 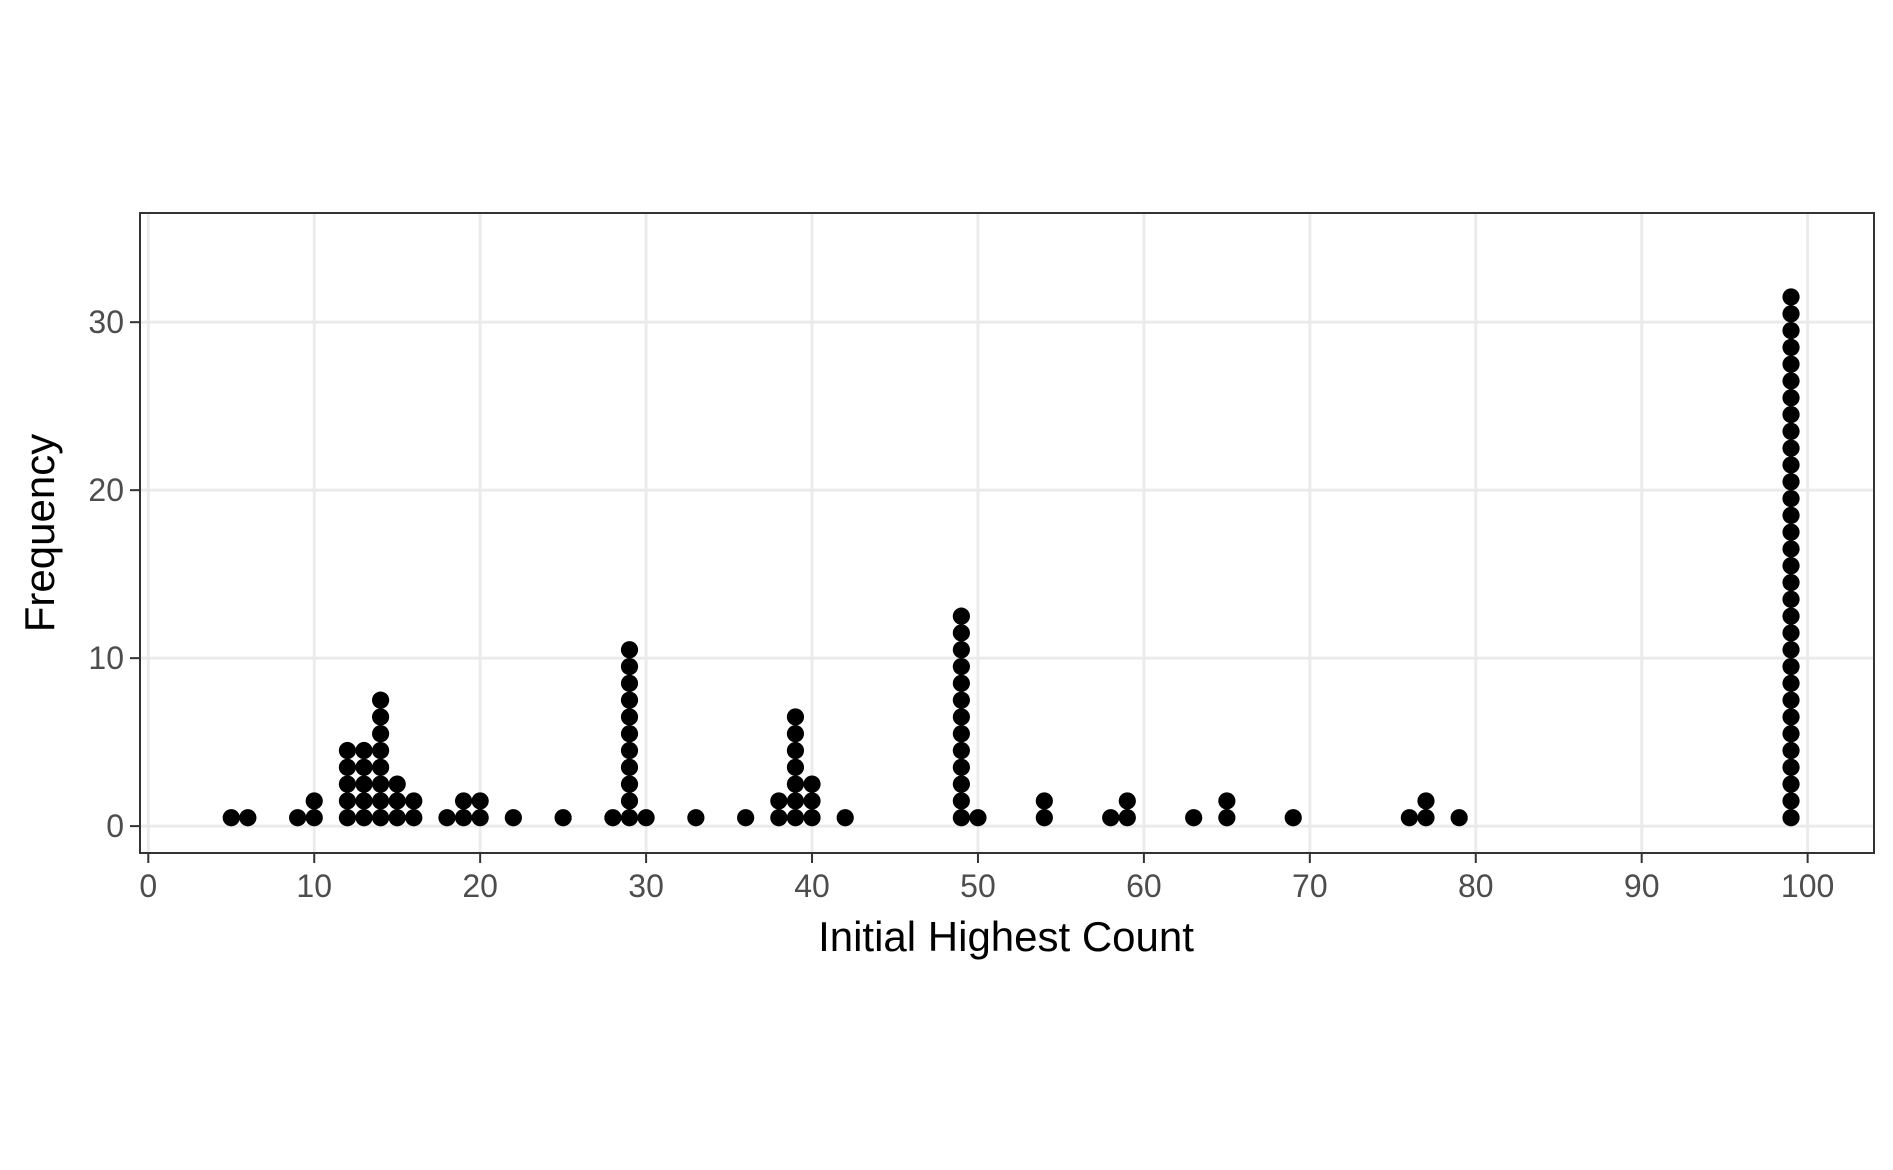 What do you see at coordinates (1642, 886) in the screenshot?
I see `x-tick-label: 90` at bounding box center [1642, 886].